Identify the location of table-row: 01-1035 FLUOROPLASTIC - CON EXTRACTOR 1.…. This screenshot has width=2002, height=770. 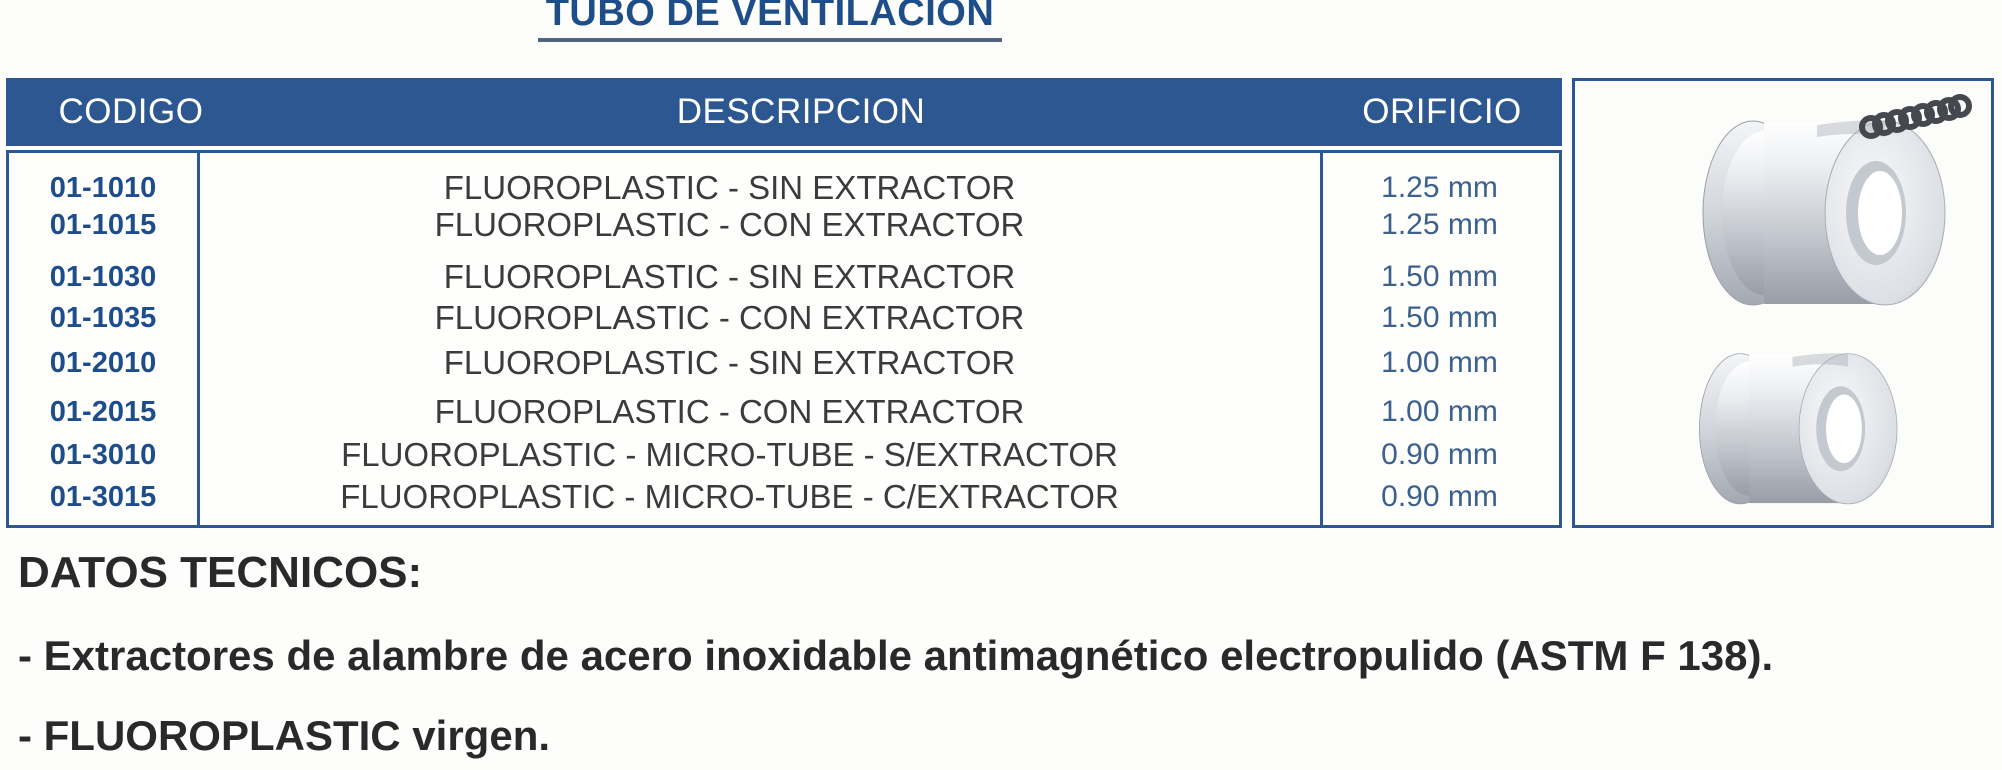
(784, 318).